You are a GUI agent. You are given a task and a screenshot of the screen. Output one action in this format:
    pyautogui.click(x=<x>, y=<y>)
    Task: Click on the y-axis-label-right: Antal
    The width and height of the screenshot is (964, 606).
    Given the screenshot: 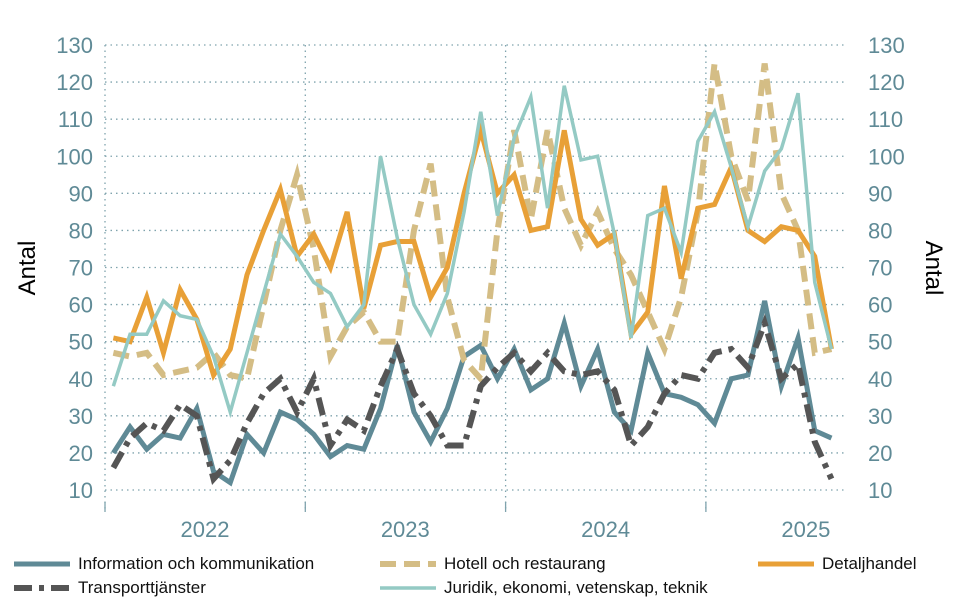 What is the action you would take?
    pyautogui.click(x=933, y=268)
    